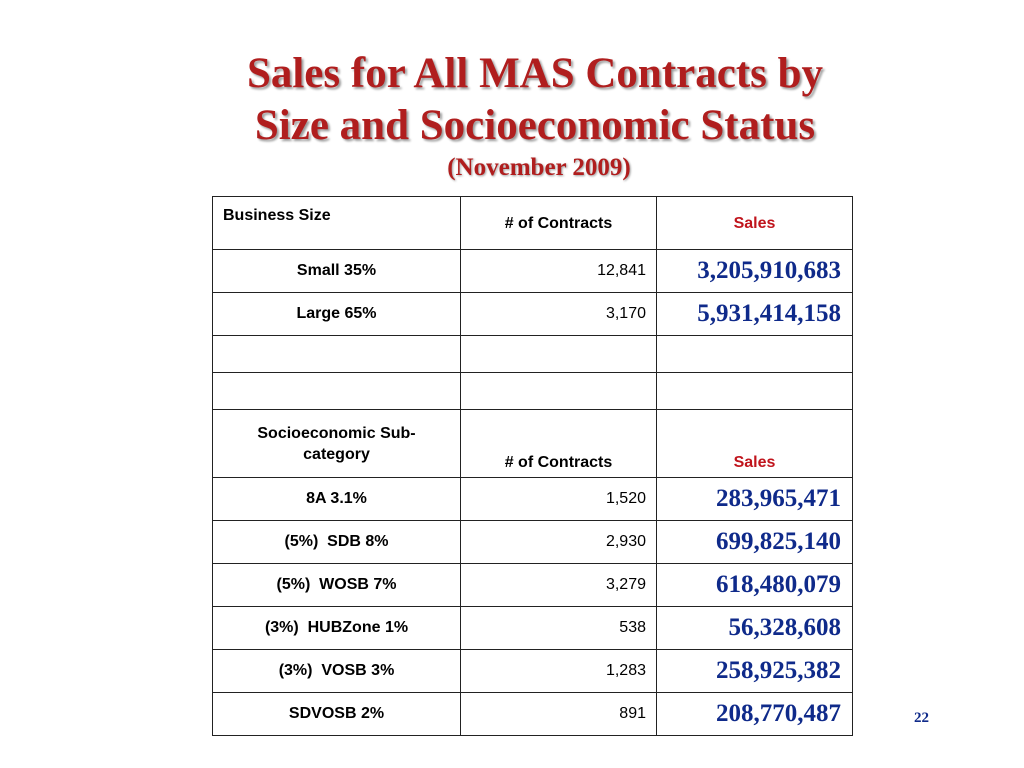 This screenshot has height=768, width=1024. What do you see at coordinates (336, 499) in the screenshot?
I see `category-cell: 8A 3.1%` at bounding box center [336, 499].